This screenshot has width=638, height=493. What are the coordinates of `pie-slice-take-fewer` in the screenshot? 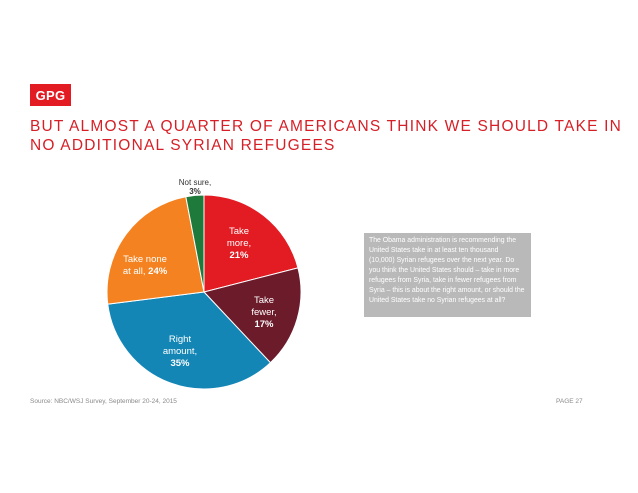 It's located at (252, 315).